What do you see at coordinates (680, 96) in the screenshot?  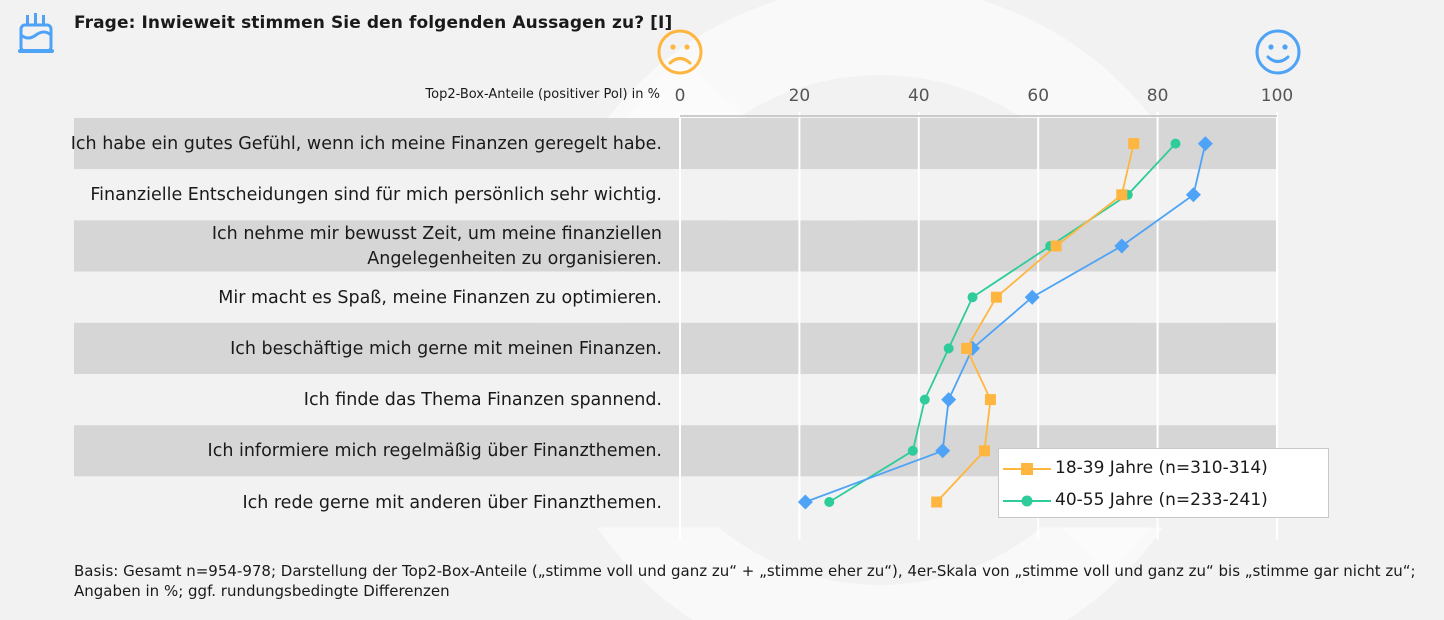 I see `x-tick-label: 0` at bounding box center [680, 96].